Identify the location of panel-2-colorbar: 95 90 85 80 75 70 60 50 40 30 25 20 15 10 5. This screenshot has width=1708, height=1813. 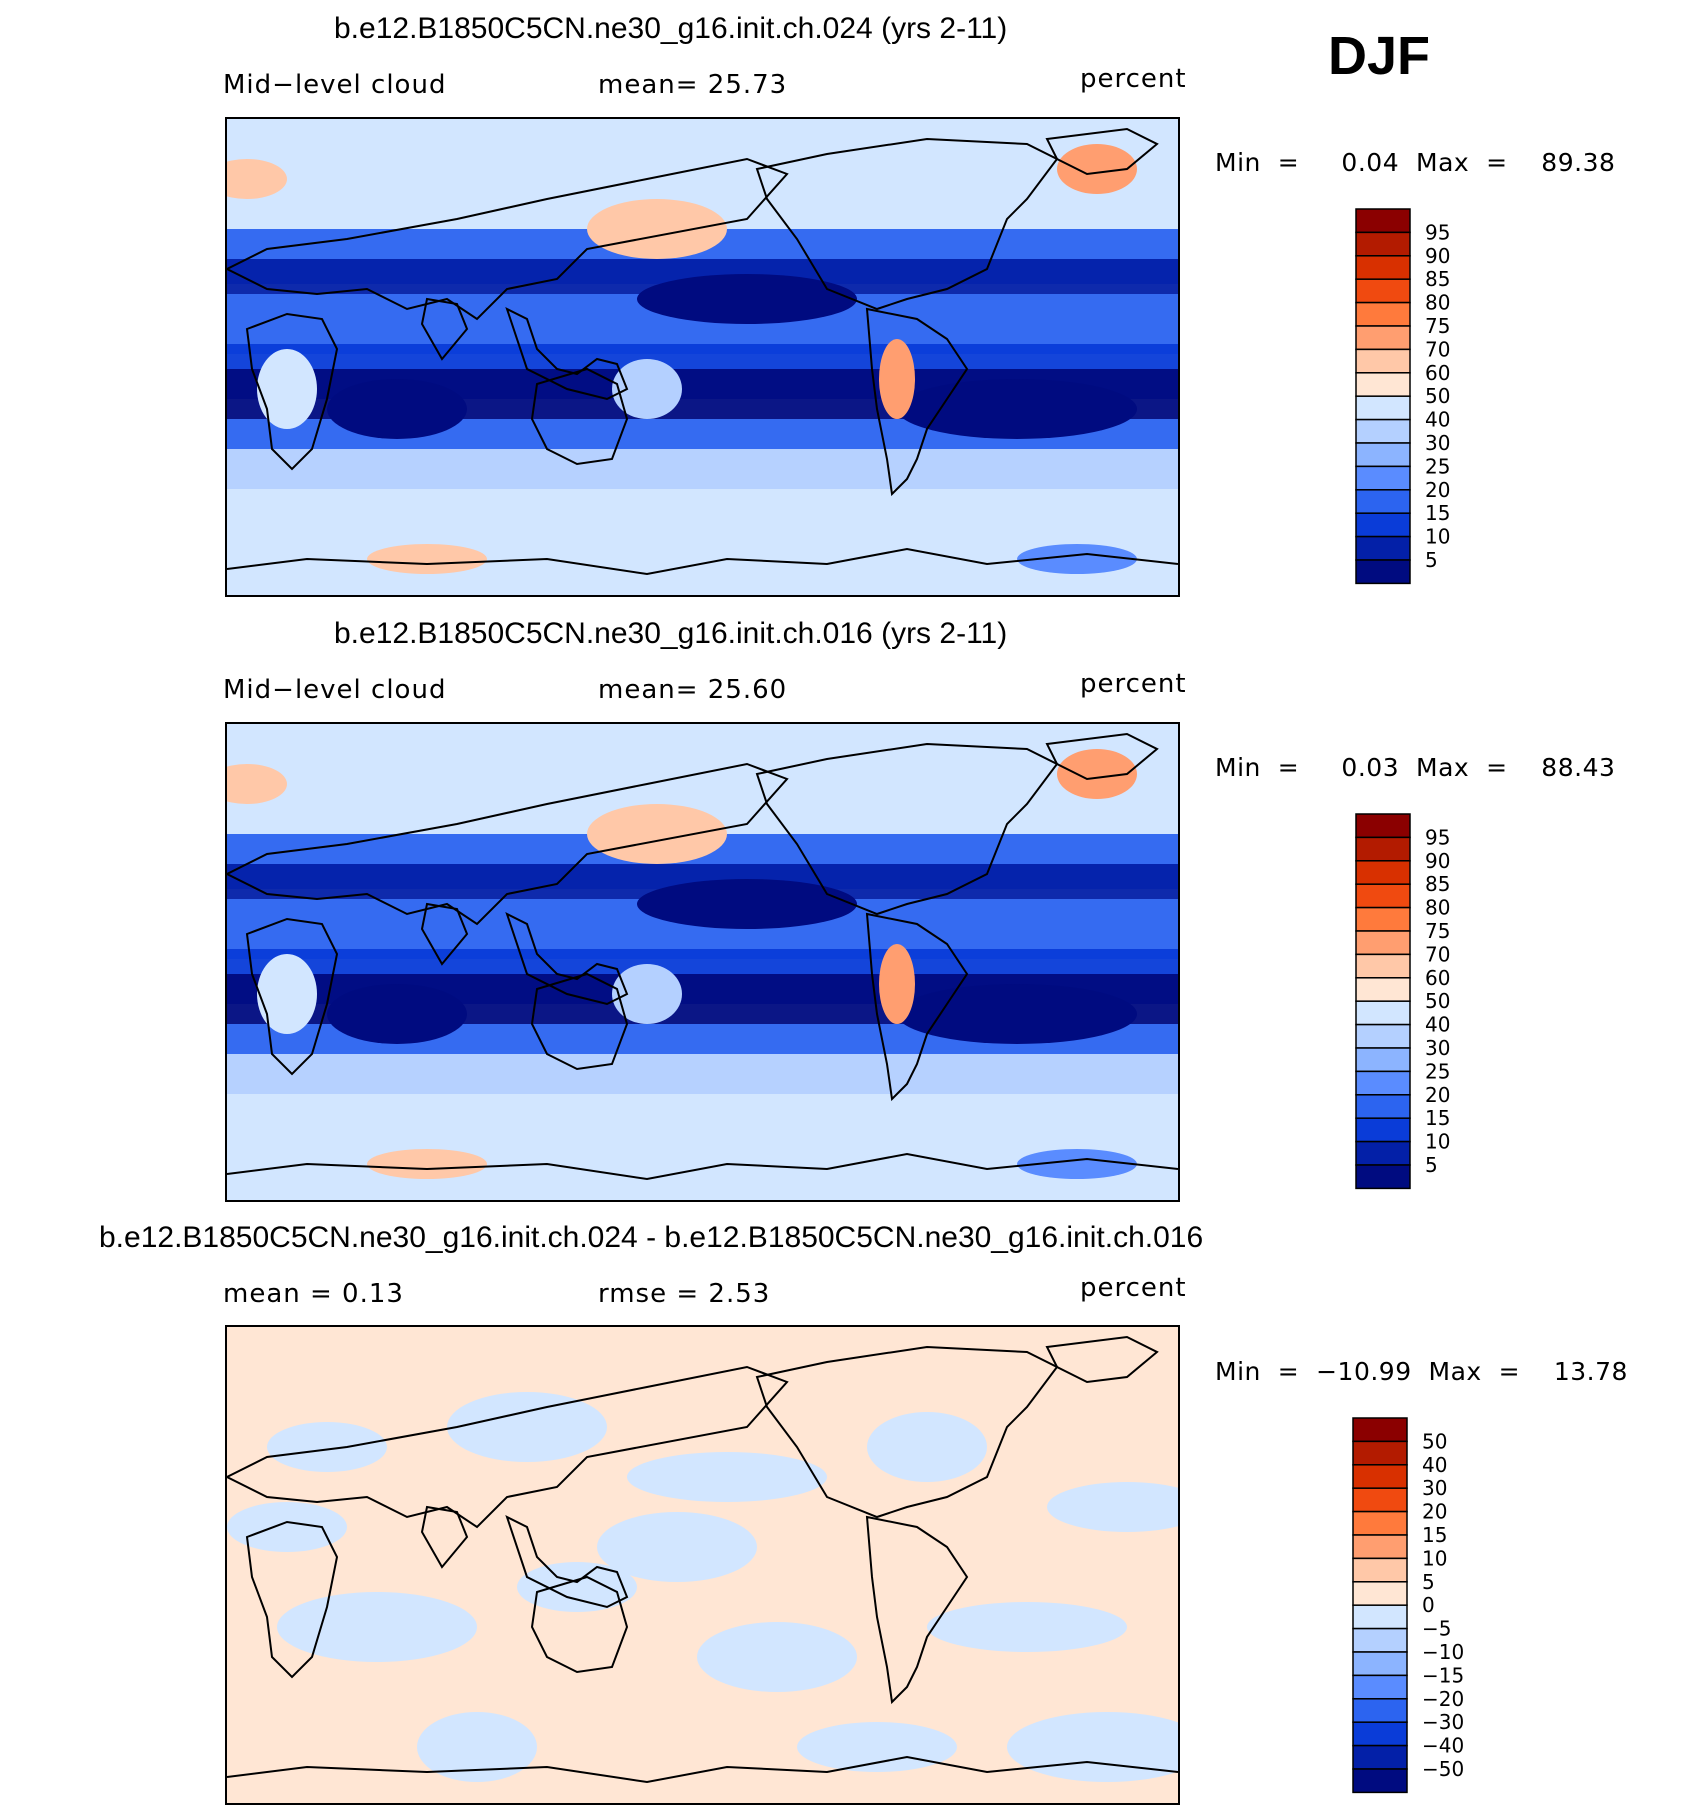
(1415, 1005).